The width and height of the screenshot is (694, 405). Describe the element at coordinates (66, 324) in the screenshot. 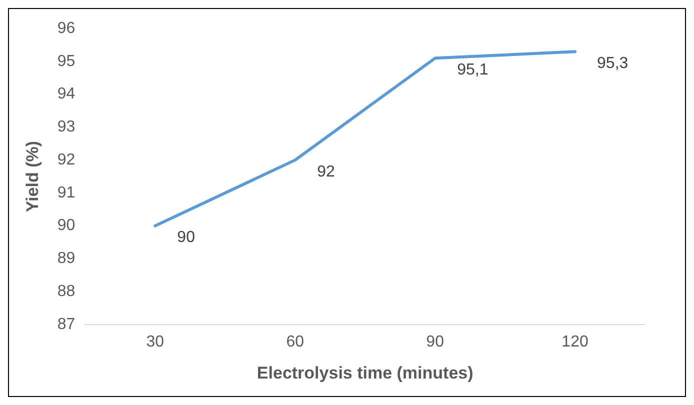

I see `y-tick-label: 87` at that location.